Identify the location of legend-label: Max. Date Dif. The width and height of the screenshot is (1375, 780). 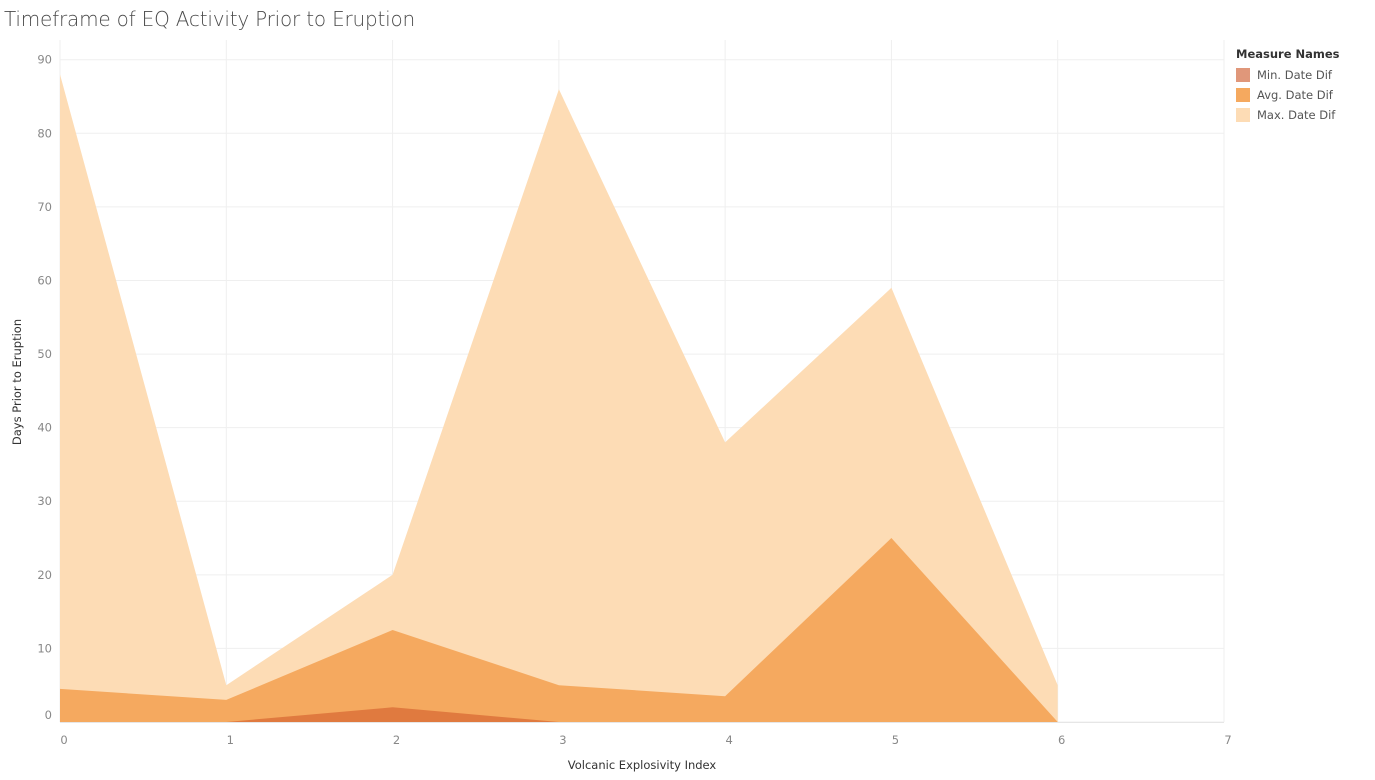
(1296, 115).